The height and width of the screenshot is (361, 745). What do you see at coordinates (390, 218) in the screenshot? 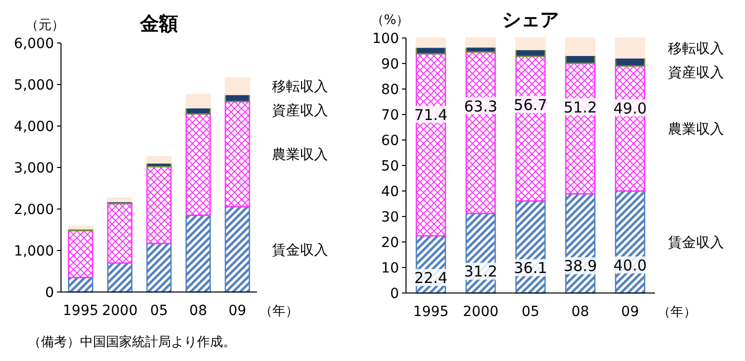
I see `y-tick-label: 30` at bounding box center [390, 218].